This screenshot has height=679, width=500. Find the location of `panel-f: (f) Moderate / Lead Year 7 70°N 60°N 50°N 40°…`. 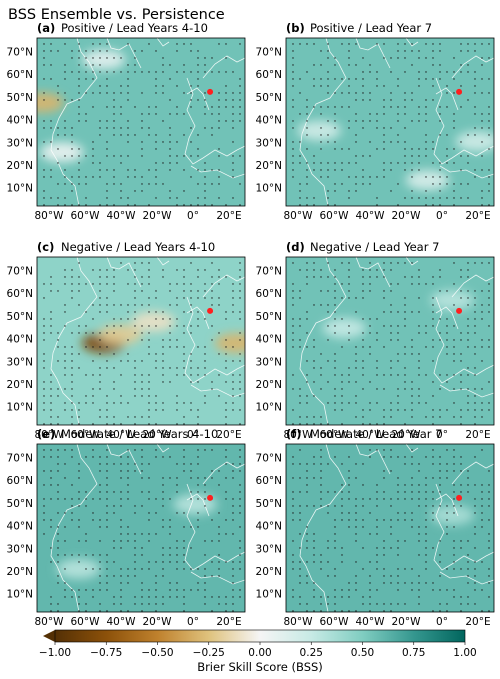

panel-f: (f) Moderate / Lead Year 7 70°N 60°N 50°N 40°… is located at coordinates (375, 527).